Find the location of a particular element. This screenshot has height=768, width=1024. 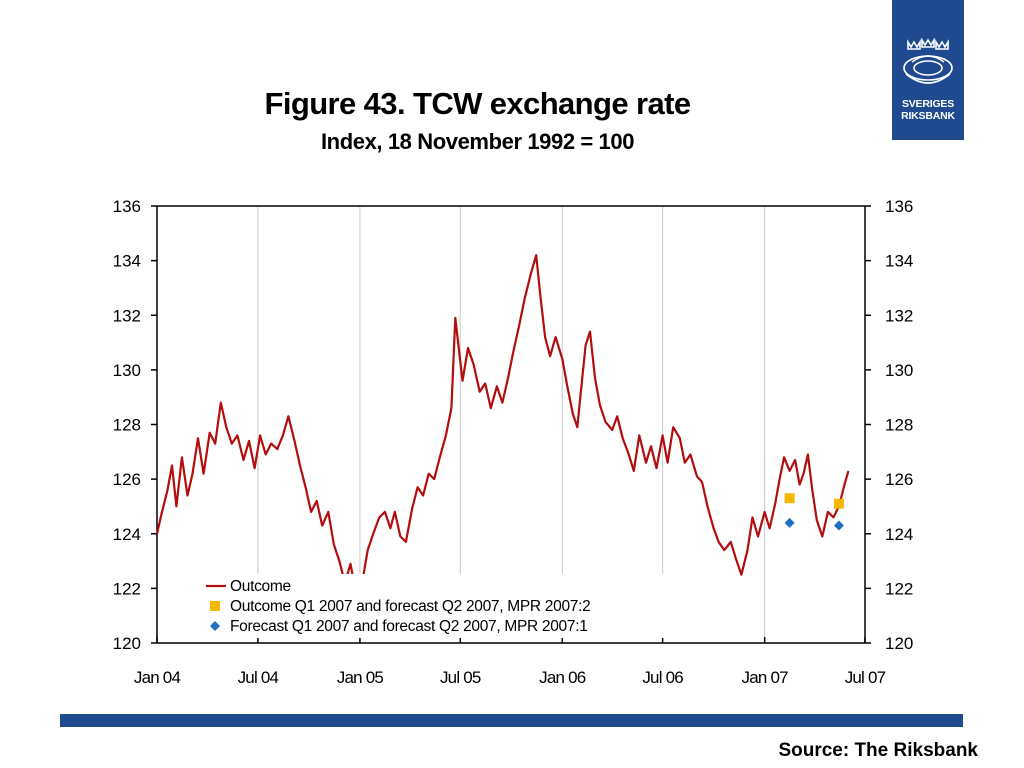

x-tick-label: Jul 06 is located at coordinates (662, 677).